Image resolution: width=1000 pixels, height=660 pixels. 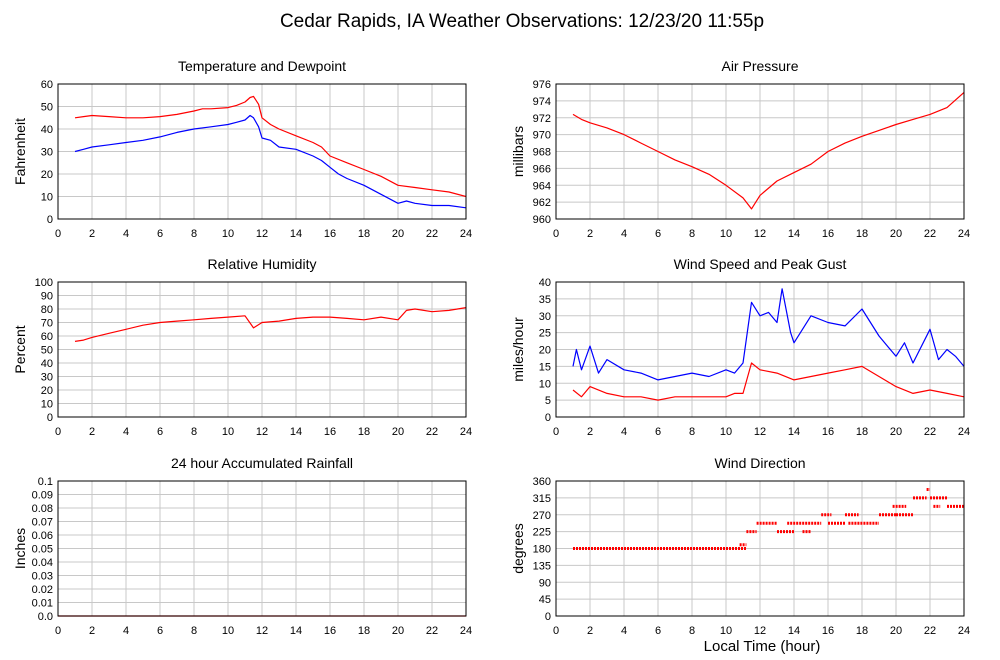 What do you see at coordinates (47, 198) in the screenshot?
I see `temp-ytick-label: 10` at bounding box center [47, 198].